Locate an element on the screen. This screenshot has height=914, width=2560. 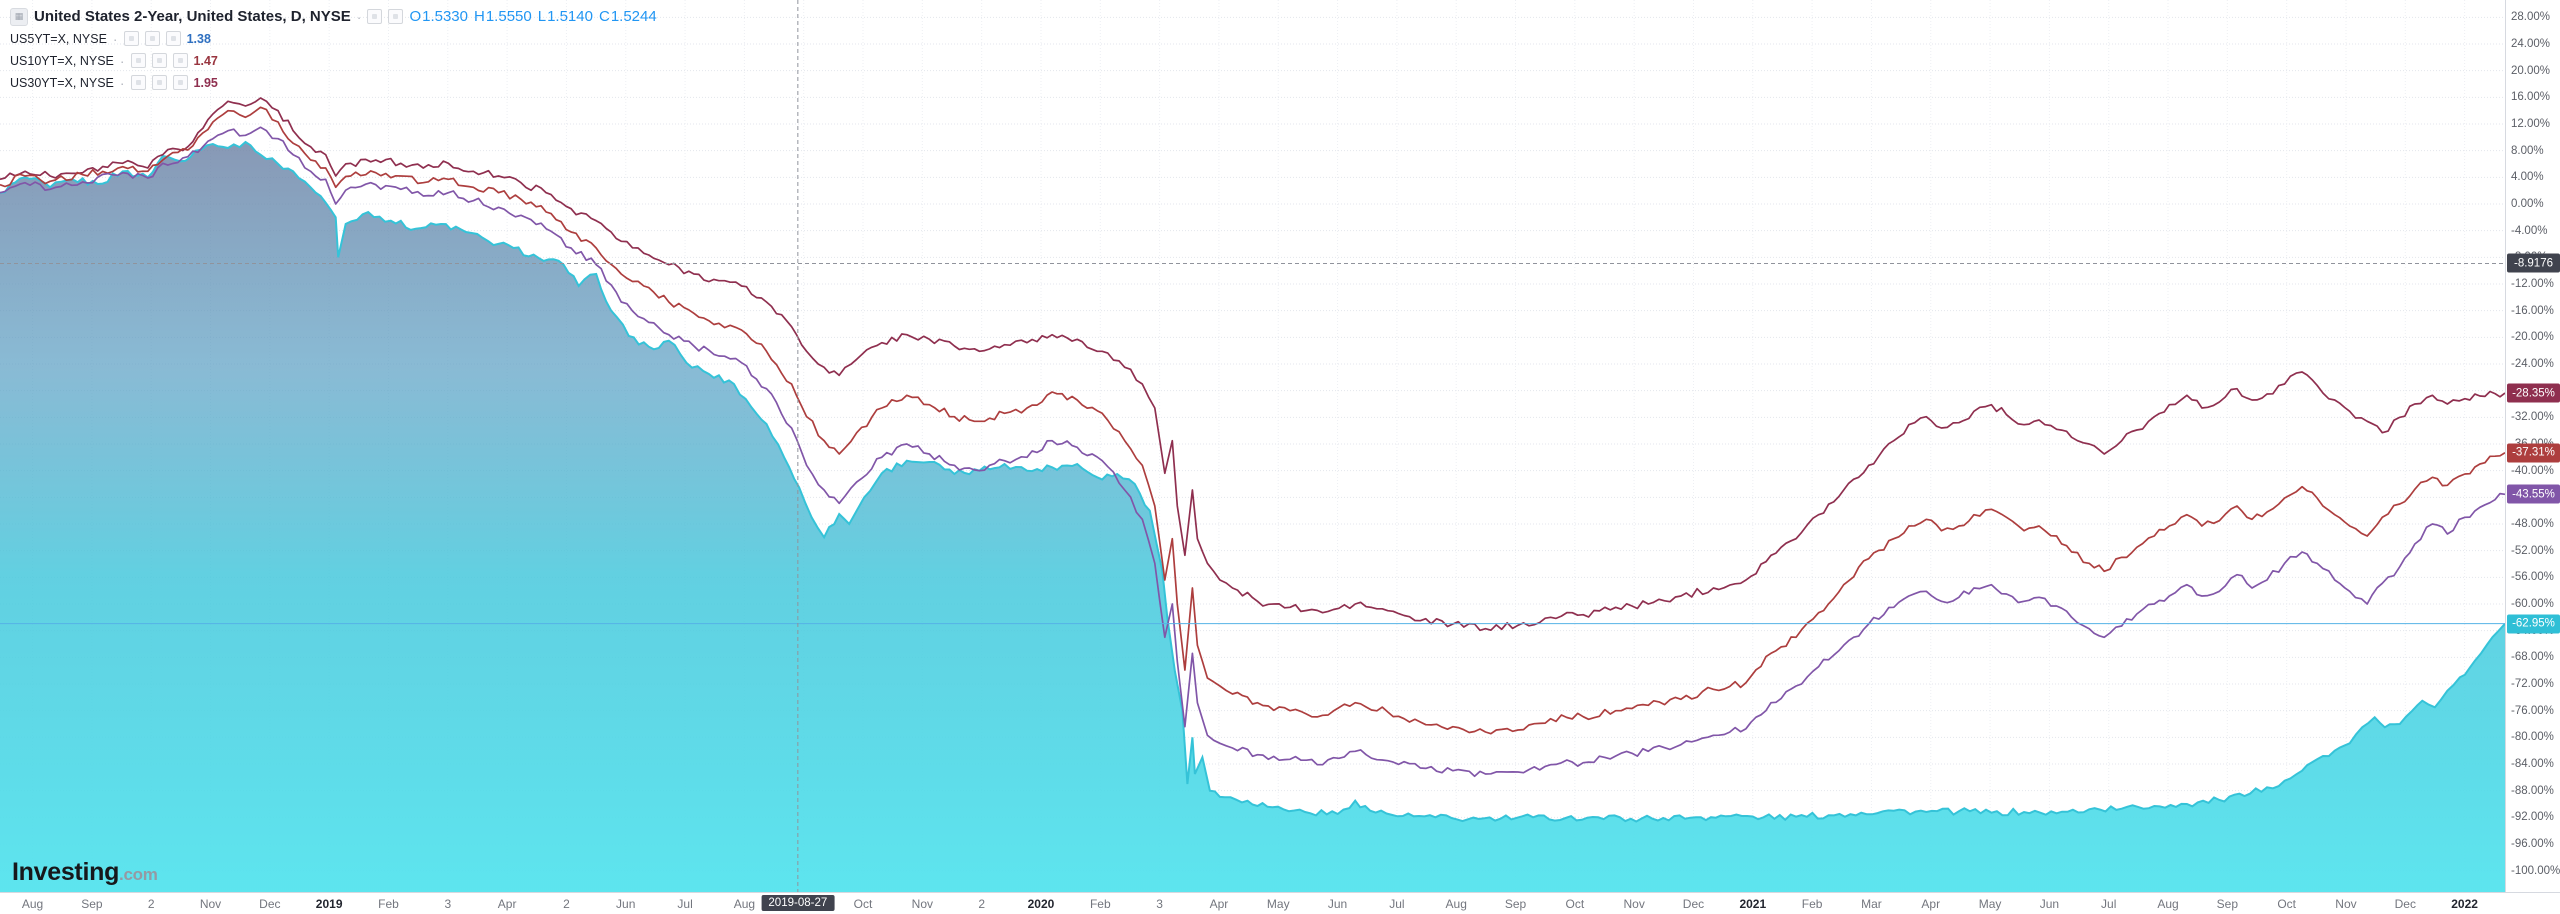
ohlc-open: O1.5330 is located at coordinates (438, 16).